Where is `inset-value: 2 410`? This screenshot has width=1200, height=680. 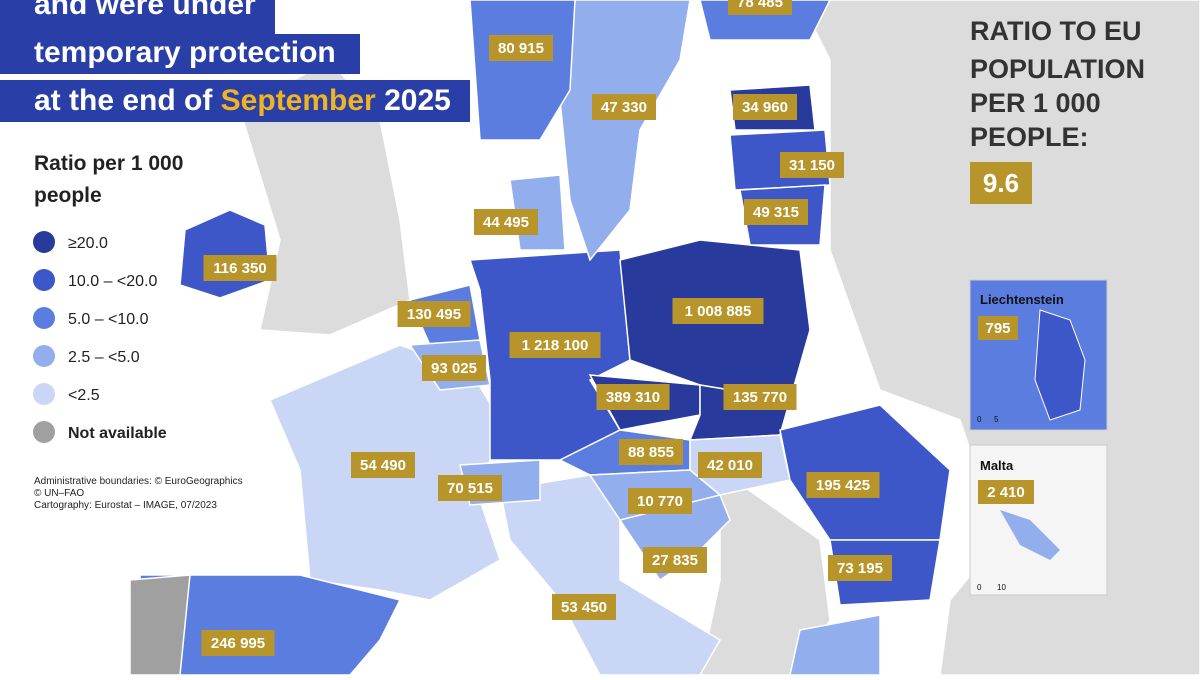 inset-value: 2 410 is located at coordinates (1006, 492).